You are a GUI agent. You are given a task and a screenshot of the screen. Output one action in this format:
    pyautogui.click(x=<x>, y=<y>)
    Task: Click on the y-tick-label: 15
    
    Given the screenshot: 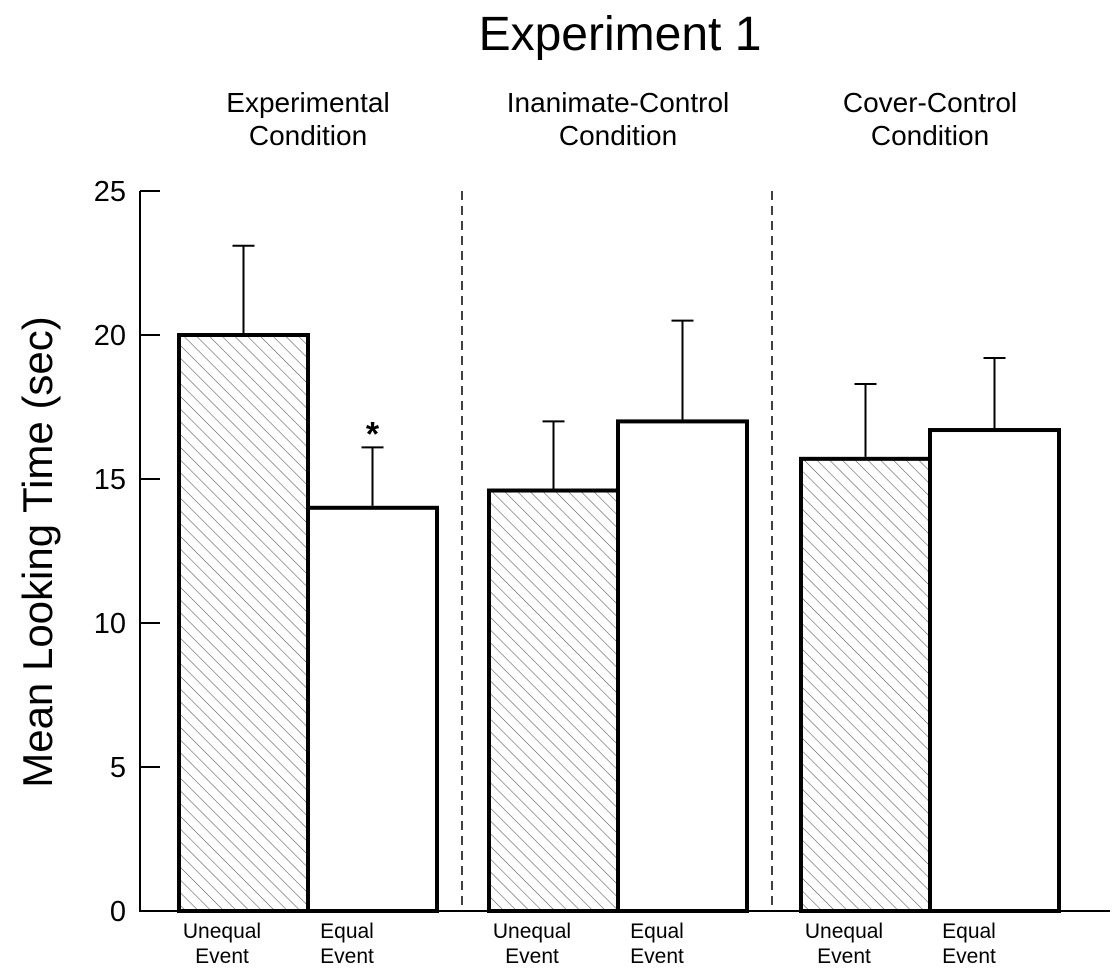 What is the action you would take?
    pyautogui.click(x=110, y=480)
    